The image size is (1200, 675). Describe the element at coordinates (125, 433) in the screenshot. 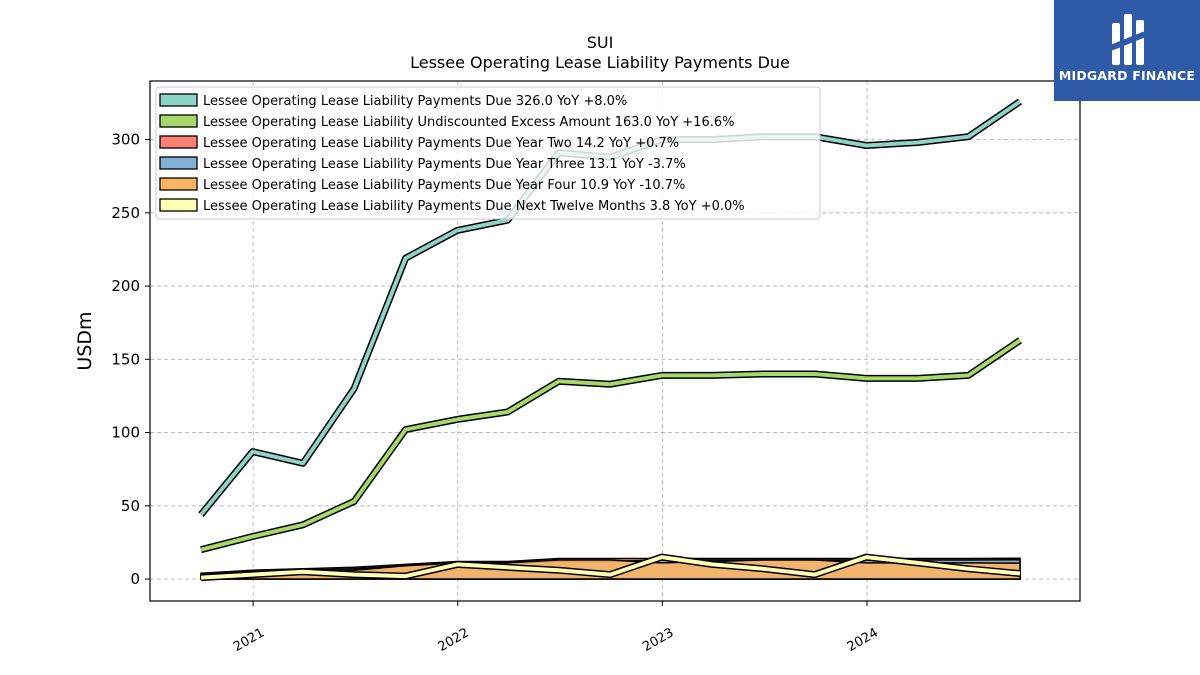

I see `y-tick-label: 100` at that location.